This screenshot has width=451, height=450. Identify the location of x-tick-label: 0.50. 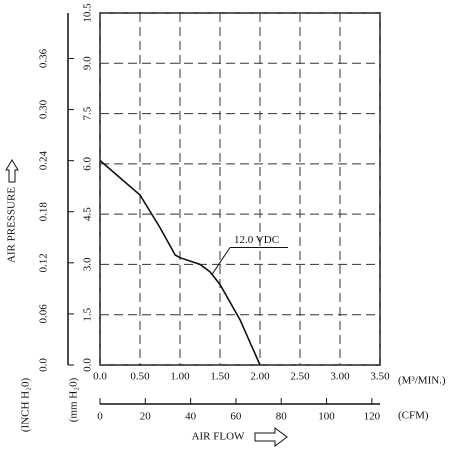
(140, 377).